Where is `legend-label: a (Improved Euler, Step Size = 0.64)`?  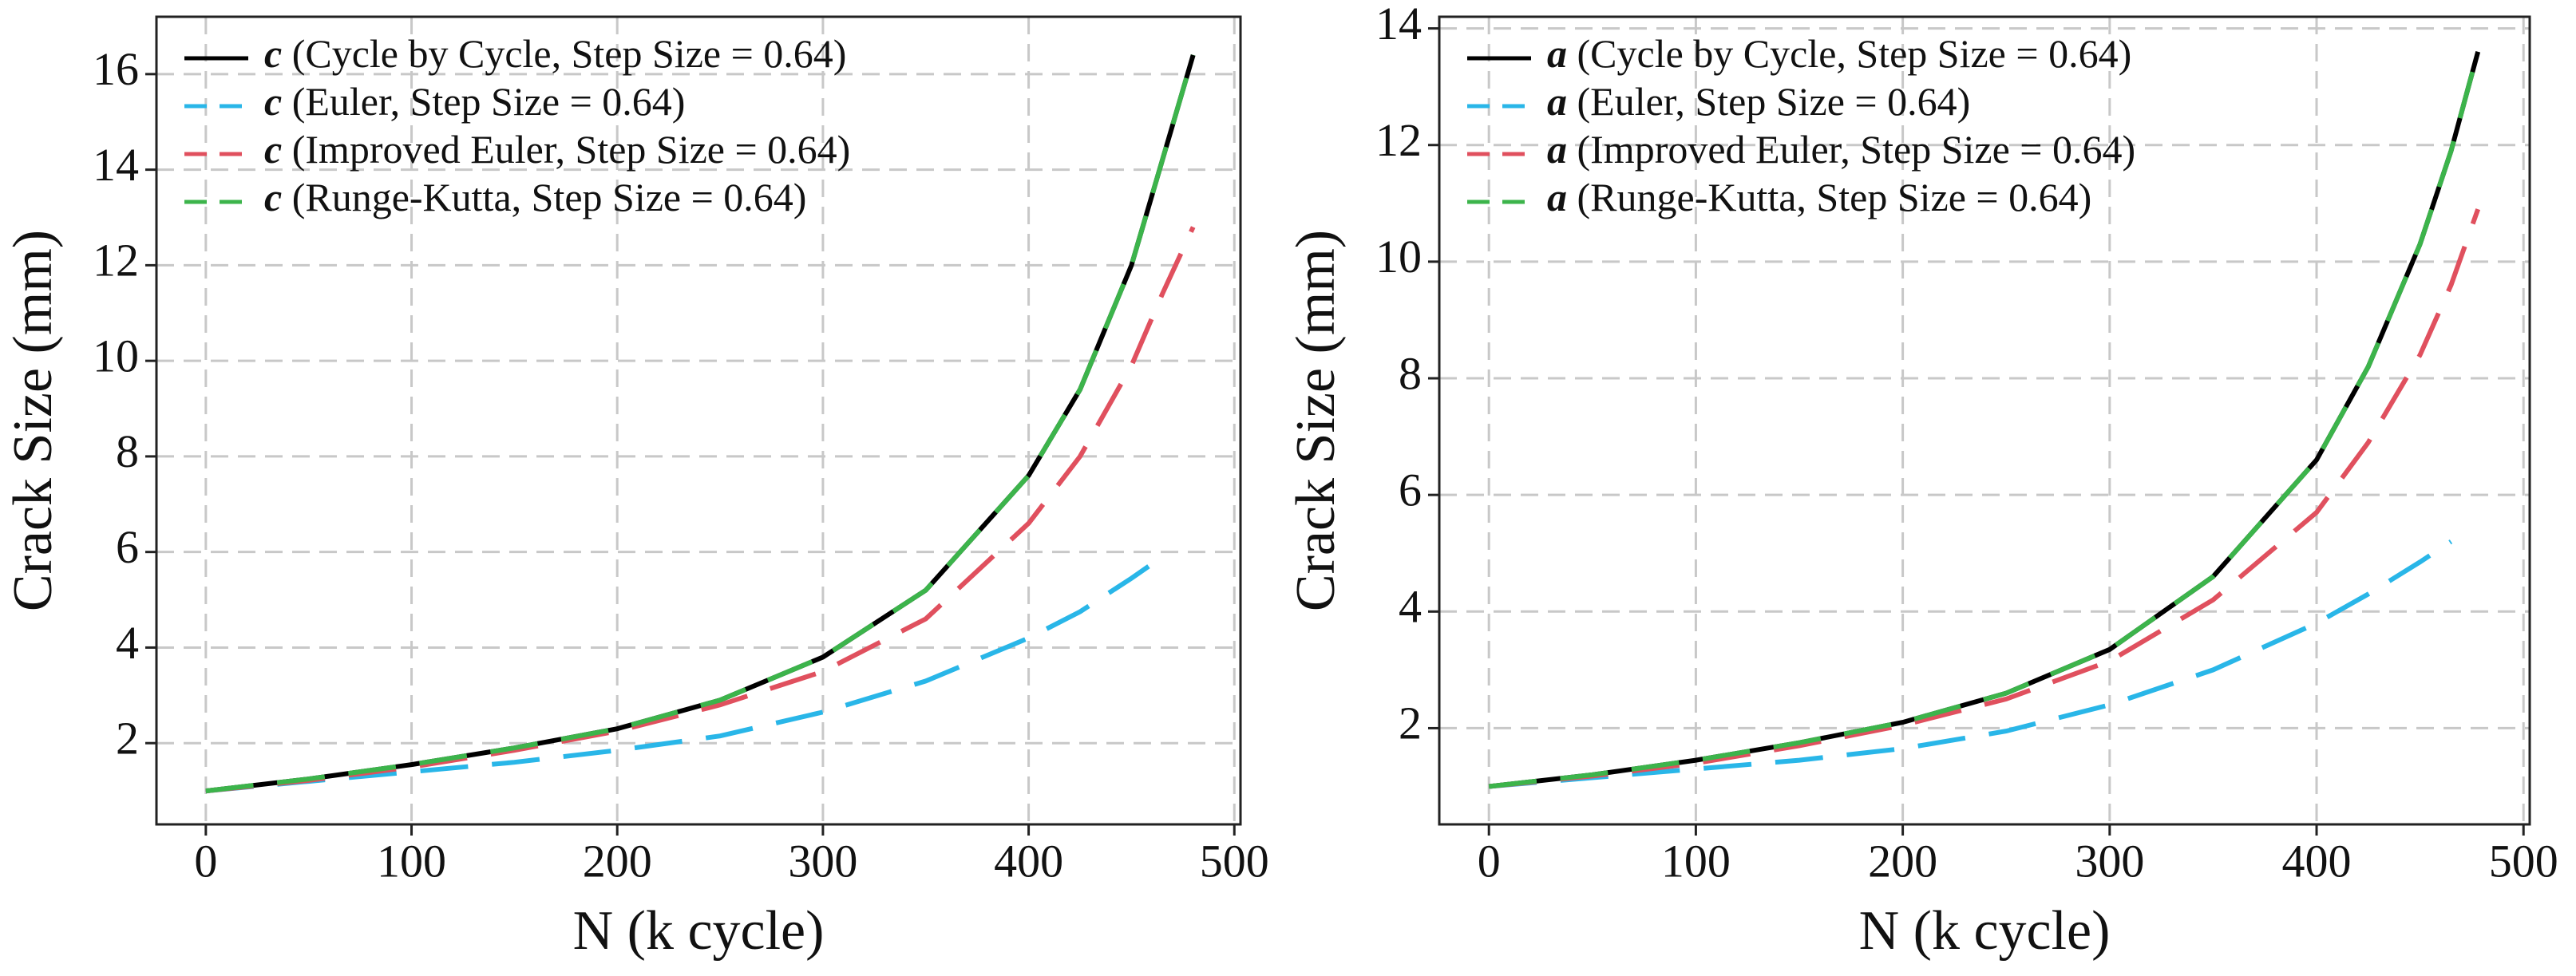 legend-label: a (Improved Euler, Step Size = 0.64) is located at coordinates (1841, 150).